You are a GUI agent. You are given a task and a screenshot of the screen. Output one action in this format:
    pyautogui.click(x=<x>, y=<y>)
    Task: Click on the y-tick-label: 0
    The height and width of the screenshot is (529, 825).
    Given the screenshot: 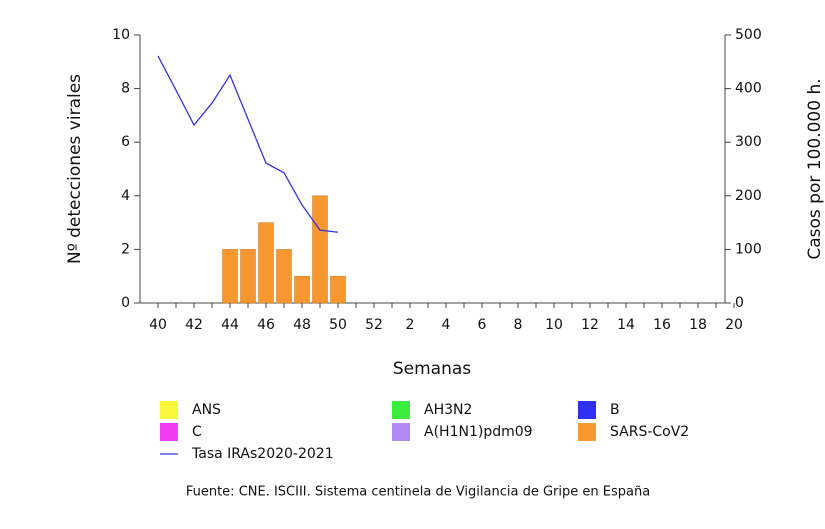 What is the action you would take?
    pyautogui.click(x=125, y=303)
    